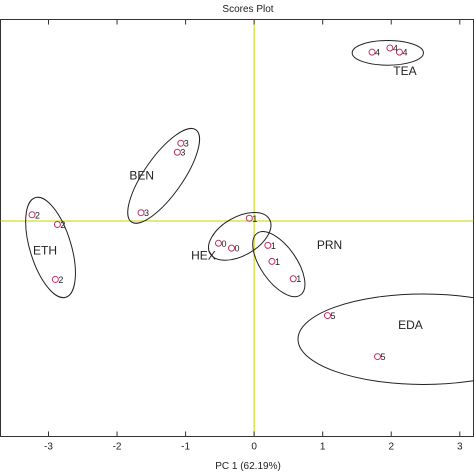 This screenshot has height=474, width=474. What do you see at coordinates (247, 9) in the screenshot?
I see `chart-title: Scores Plot` at bounding box center [247, 9].